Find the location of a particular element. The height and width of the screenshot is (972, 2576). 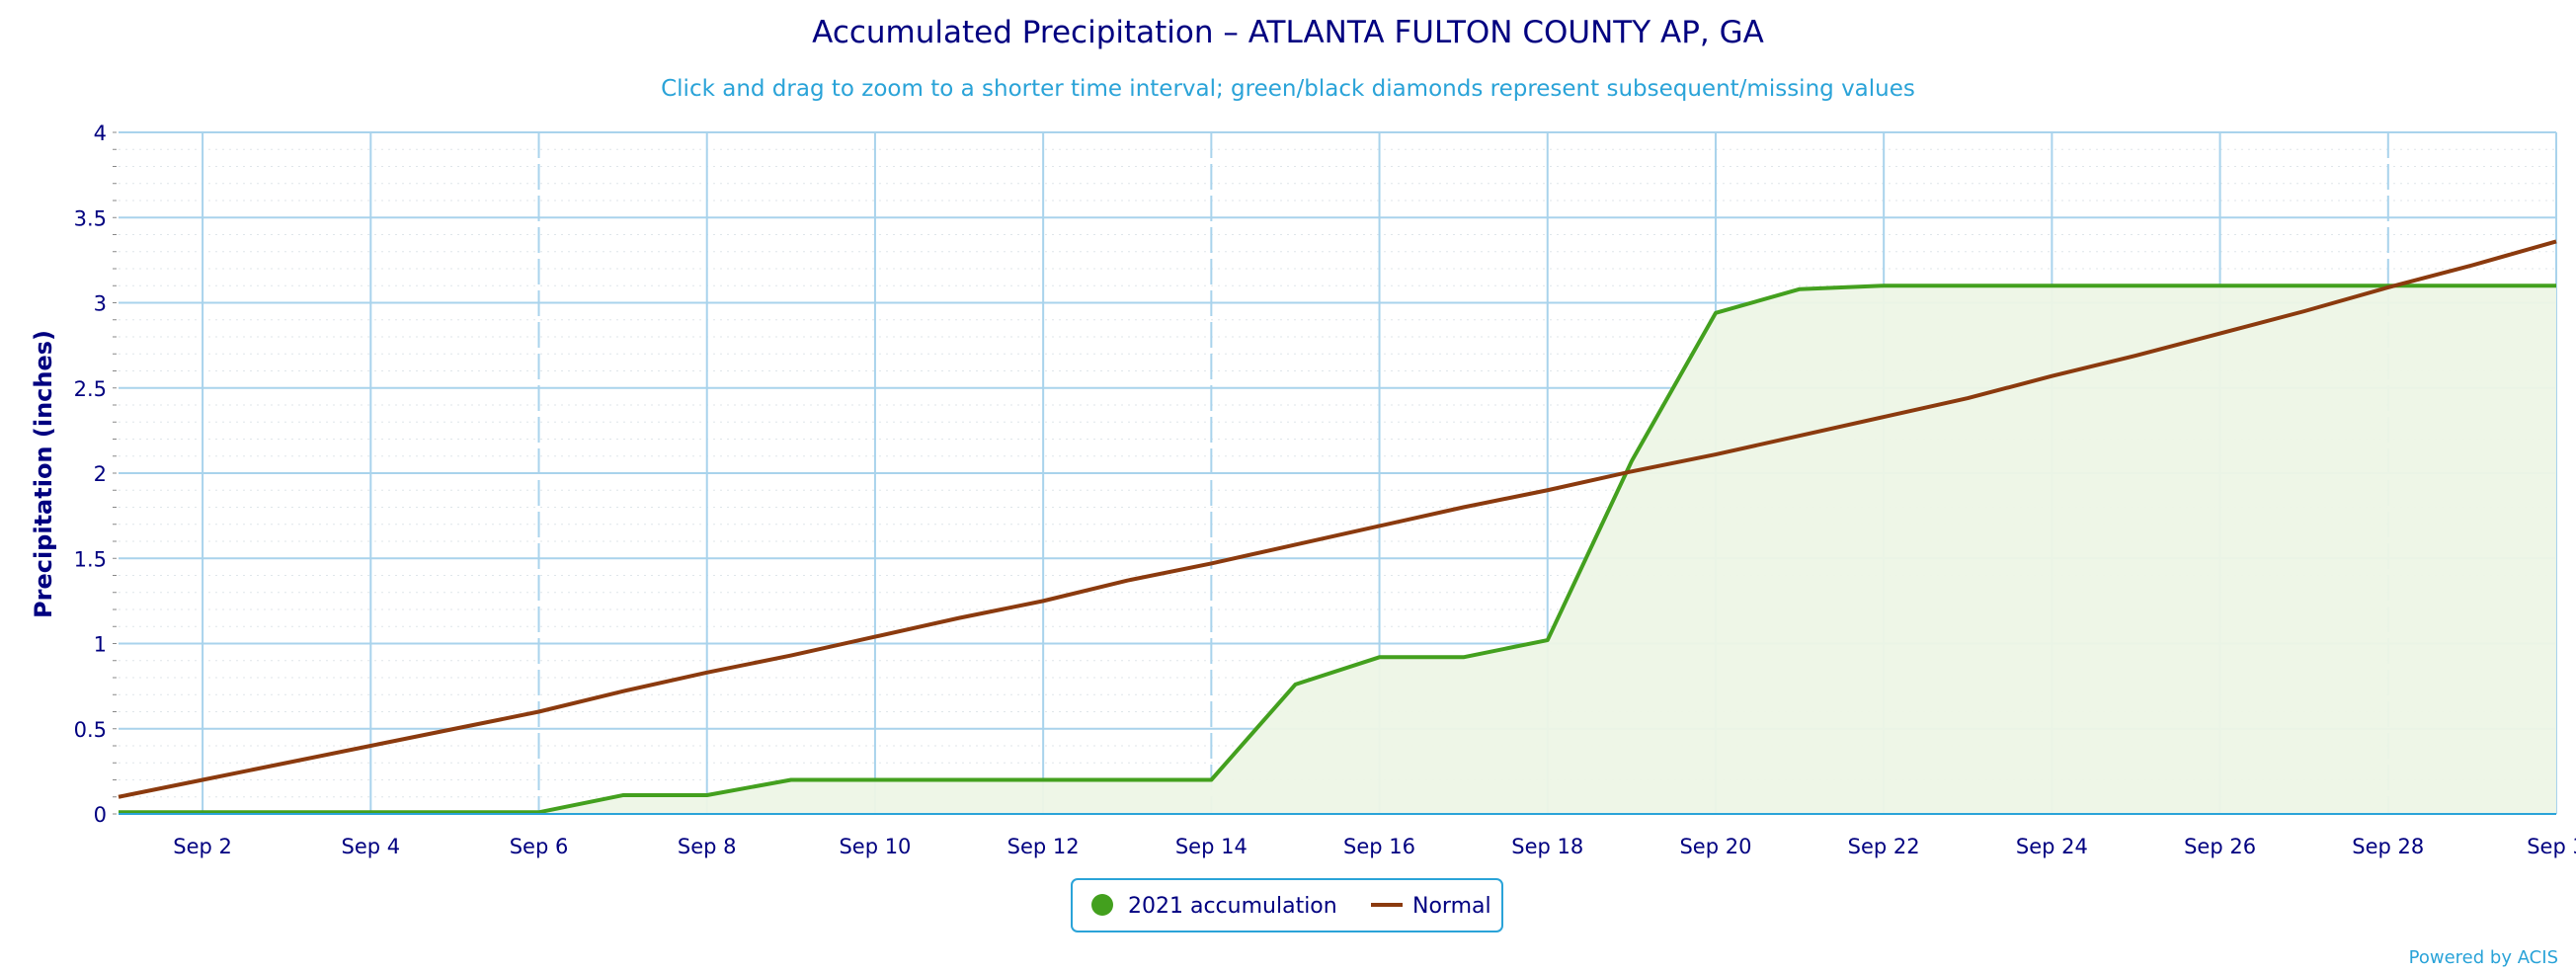

y-tick-label: 3 is located at coordinates (100, 304).